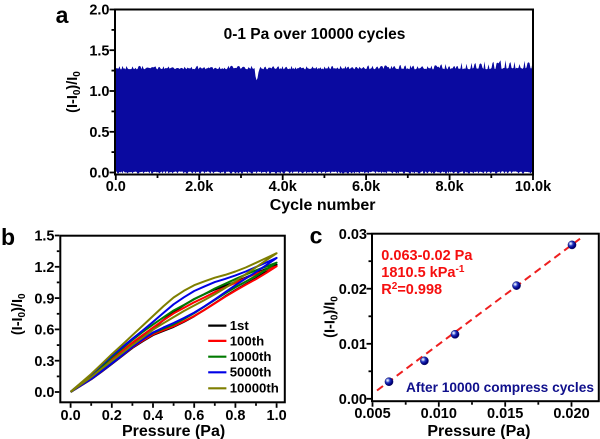  Describe the element at coordinates (366, 187) in the screenshot. I see `svg-text: 6.0k` at that location.